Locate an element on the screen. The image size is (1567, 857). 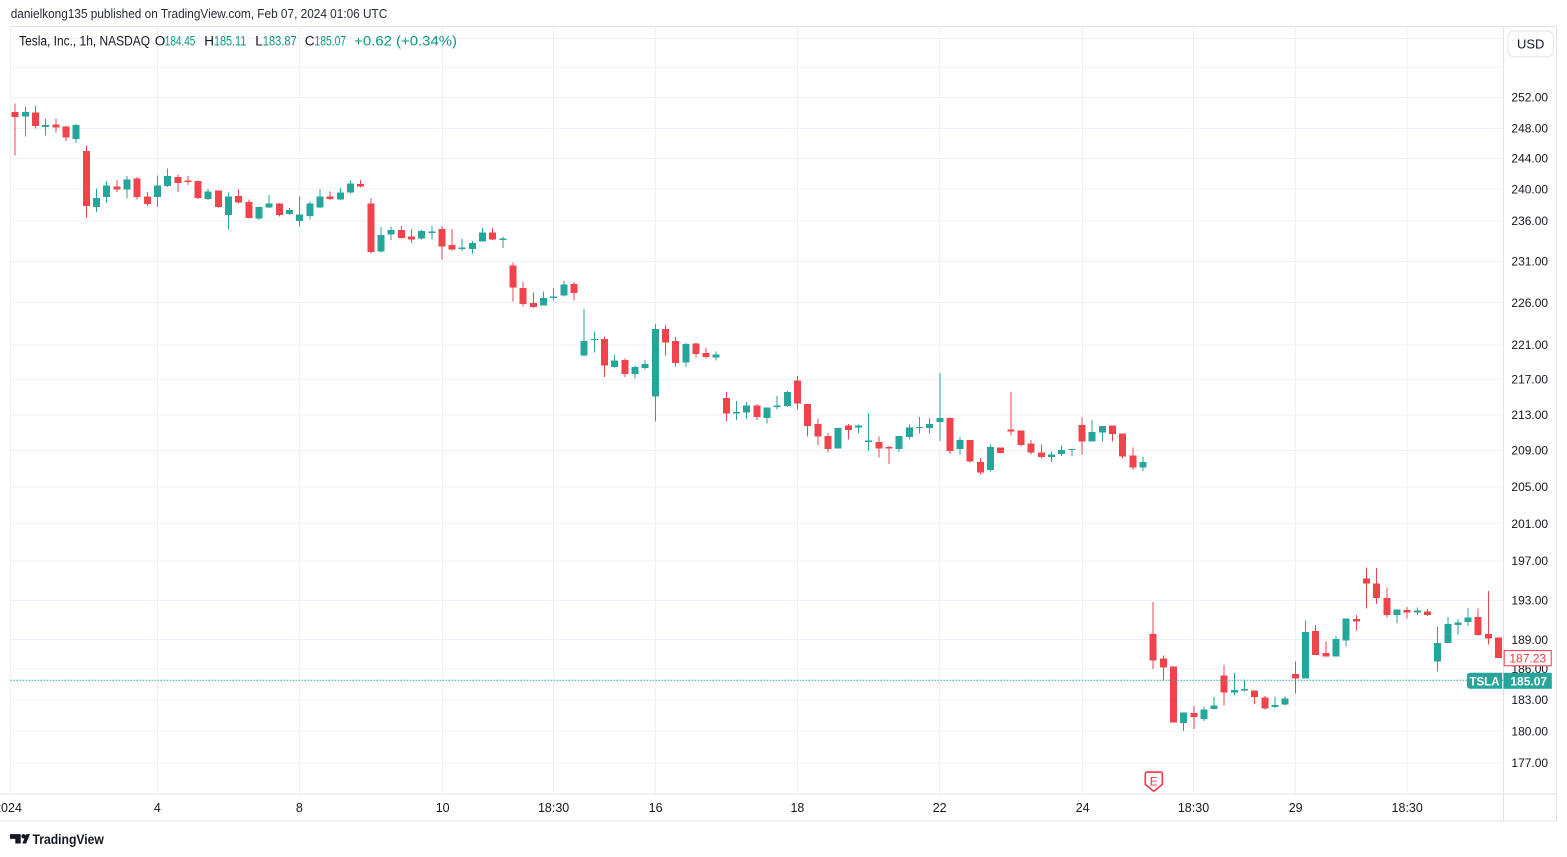
svg-text: 4 is located at coordinates (157, 808).